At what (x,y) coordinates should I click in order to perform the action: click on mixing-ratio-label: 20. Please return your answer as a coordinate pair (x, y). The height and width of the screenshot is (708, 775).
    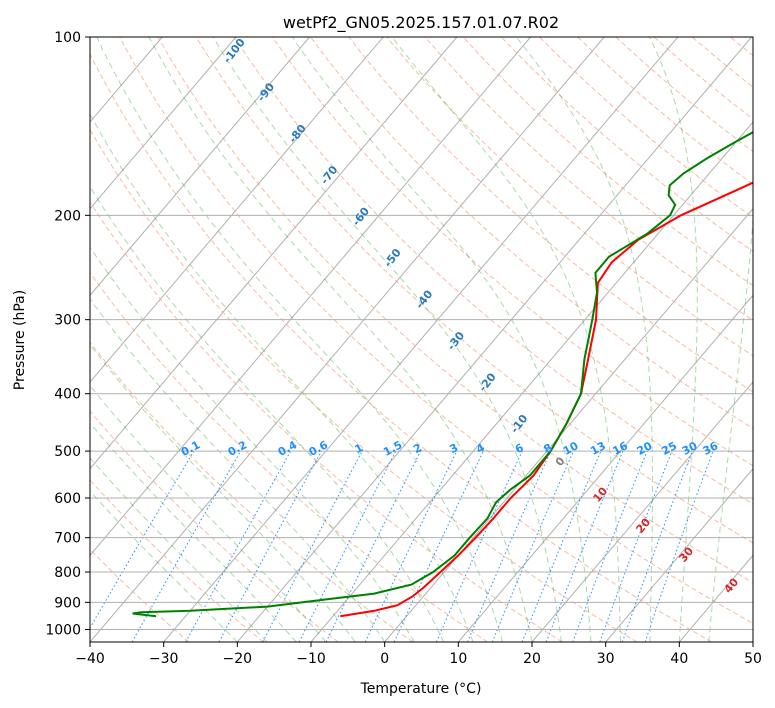
    Looking at the image, I should click on (645, 448).